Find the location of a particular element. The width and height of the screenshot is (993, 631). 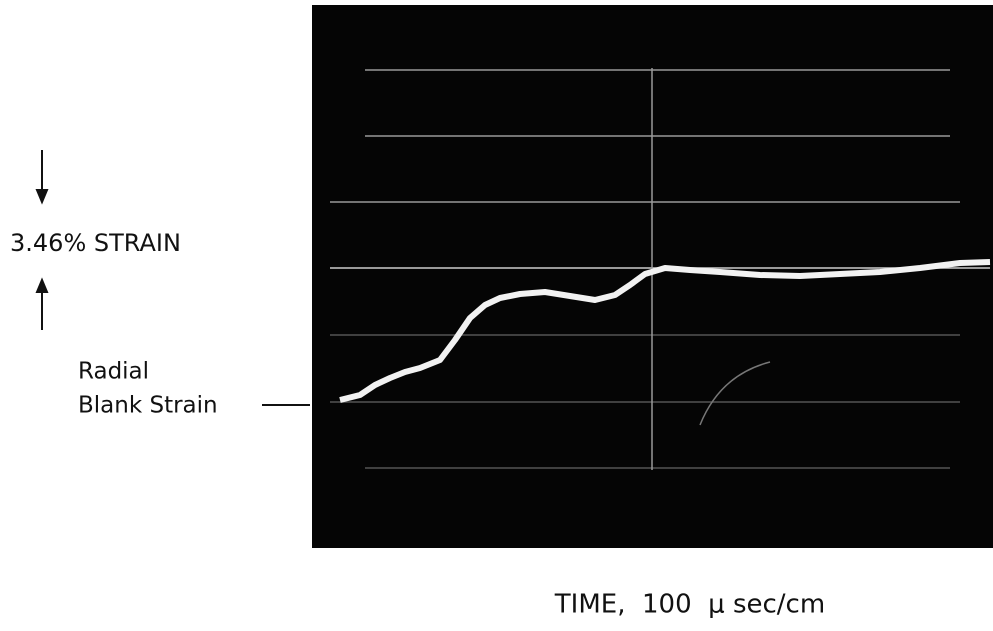

x-axis-label: TIME, 100 μ sec/cm is located at coordinates (689, 605).